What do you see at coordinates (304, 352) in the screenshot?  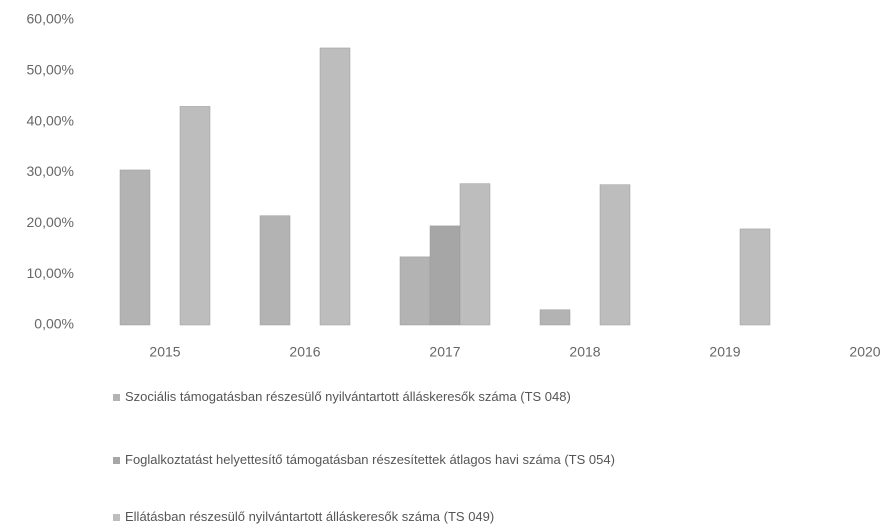 I see `x-tick-label: 2016` at bounding box center [304, 352].